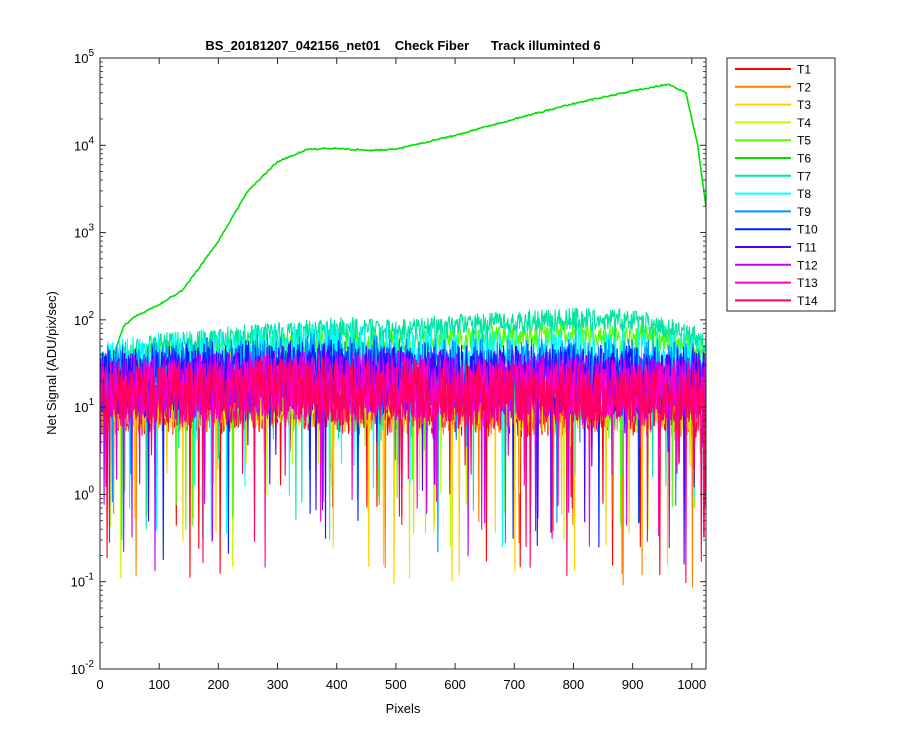 This screenshot has width=900, height=750. What do you see at coordinates (807, 301) in the screenshot?
I see `legend-label-t14: T14` at bounding box center [807, 301].